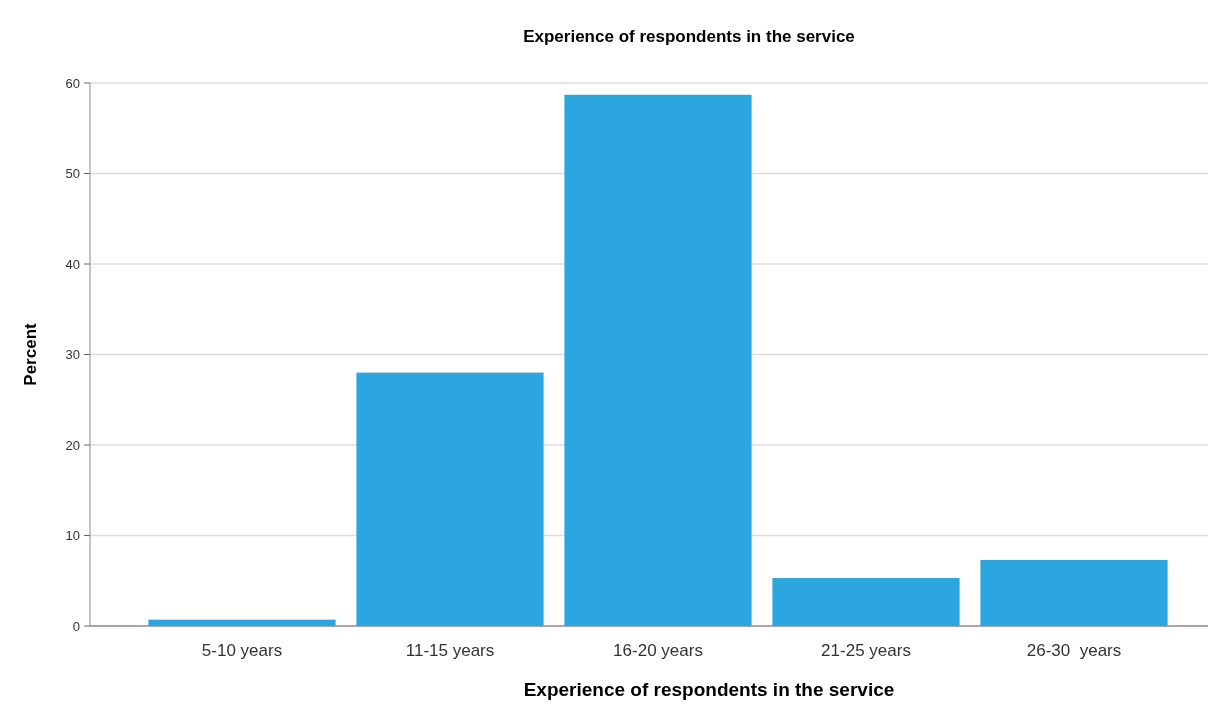 The width and height of the screenshot is (1220, 709). What do you see at coordinates (72, 445) in the screenshot?
I see `y-tick-label: 20` at bounding box center [72, 445].